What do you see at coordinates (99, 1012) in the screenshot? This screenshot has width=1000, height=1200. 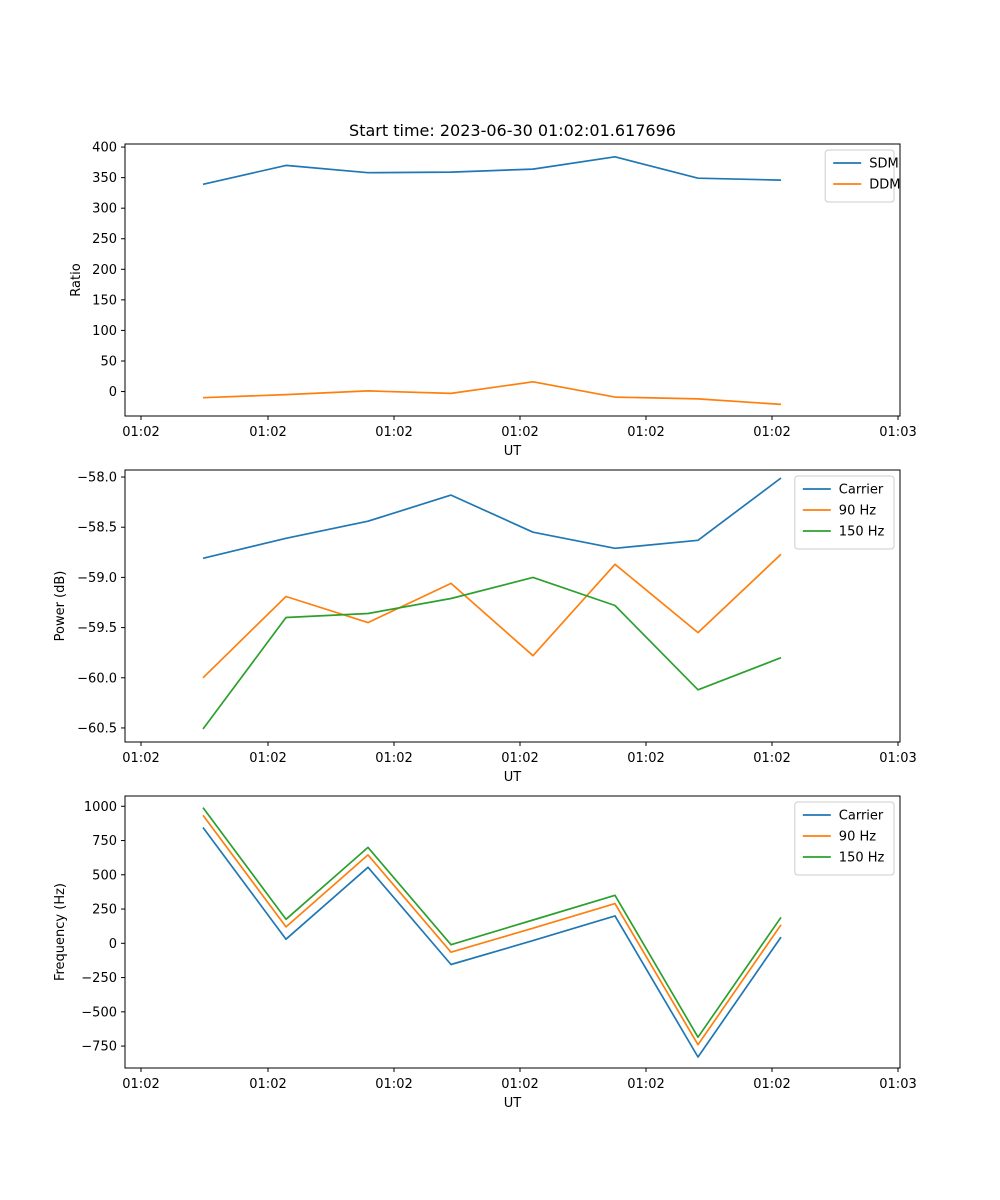 I see `y-tick-label: −500` at bounding box center [99, 1012].